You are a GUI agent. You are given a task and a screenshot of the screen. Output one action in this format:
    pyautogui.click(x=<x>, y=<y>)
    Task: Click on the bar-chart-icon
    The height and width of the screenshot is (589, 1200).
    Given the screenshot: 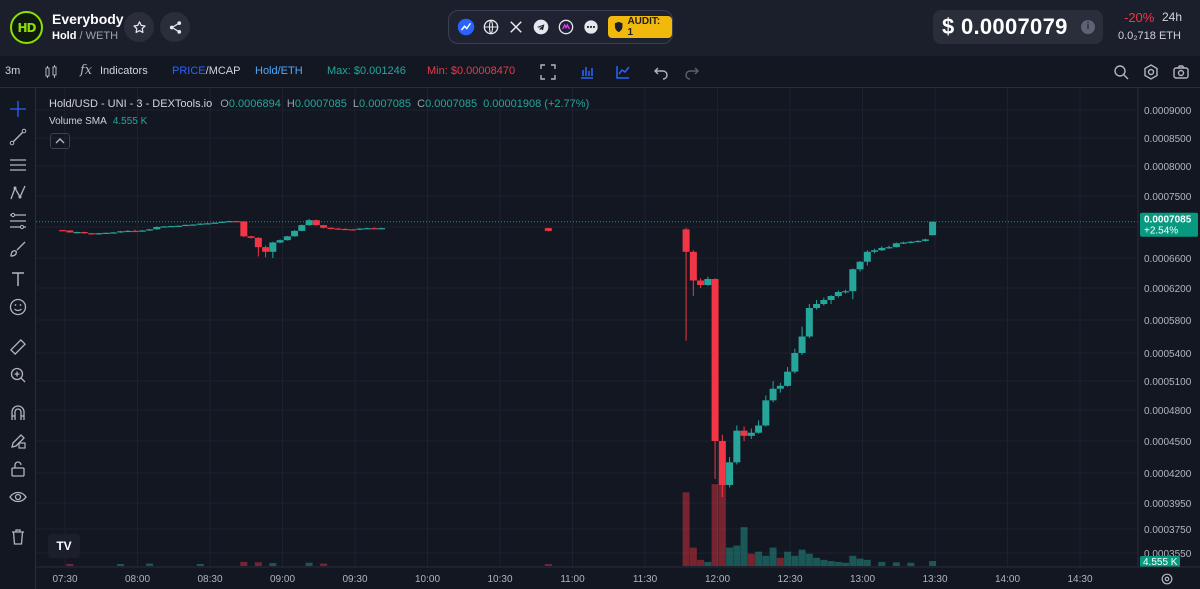 What is the action you would take?
    pyautogui.click(x=587, y=72)
    